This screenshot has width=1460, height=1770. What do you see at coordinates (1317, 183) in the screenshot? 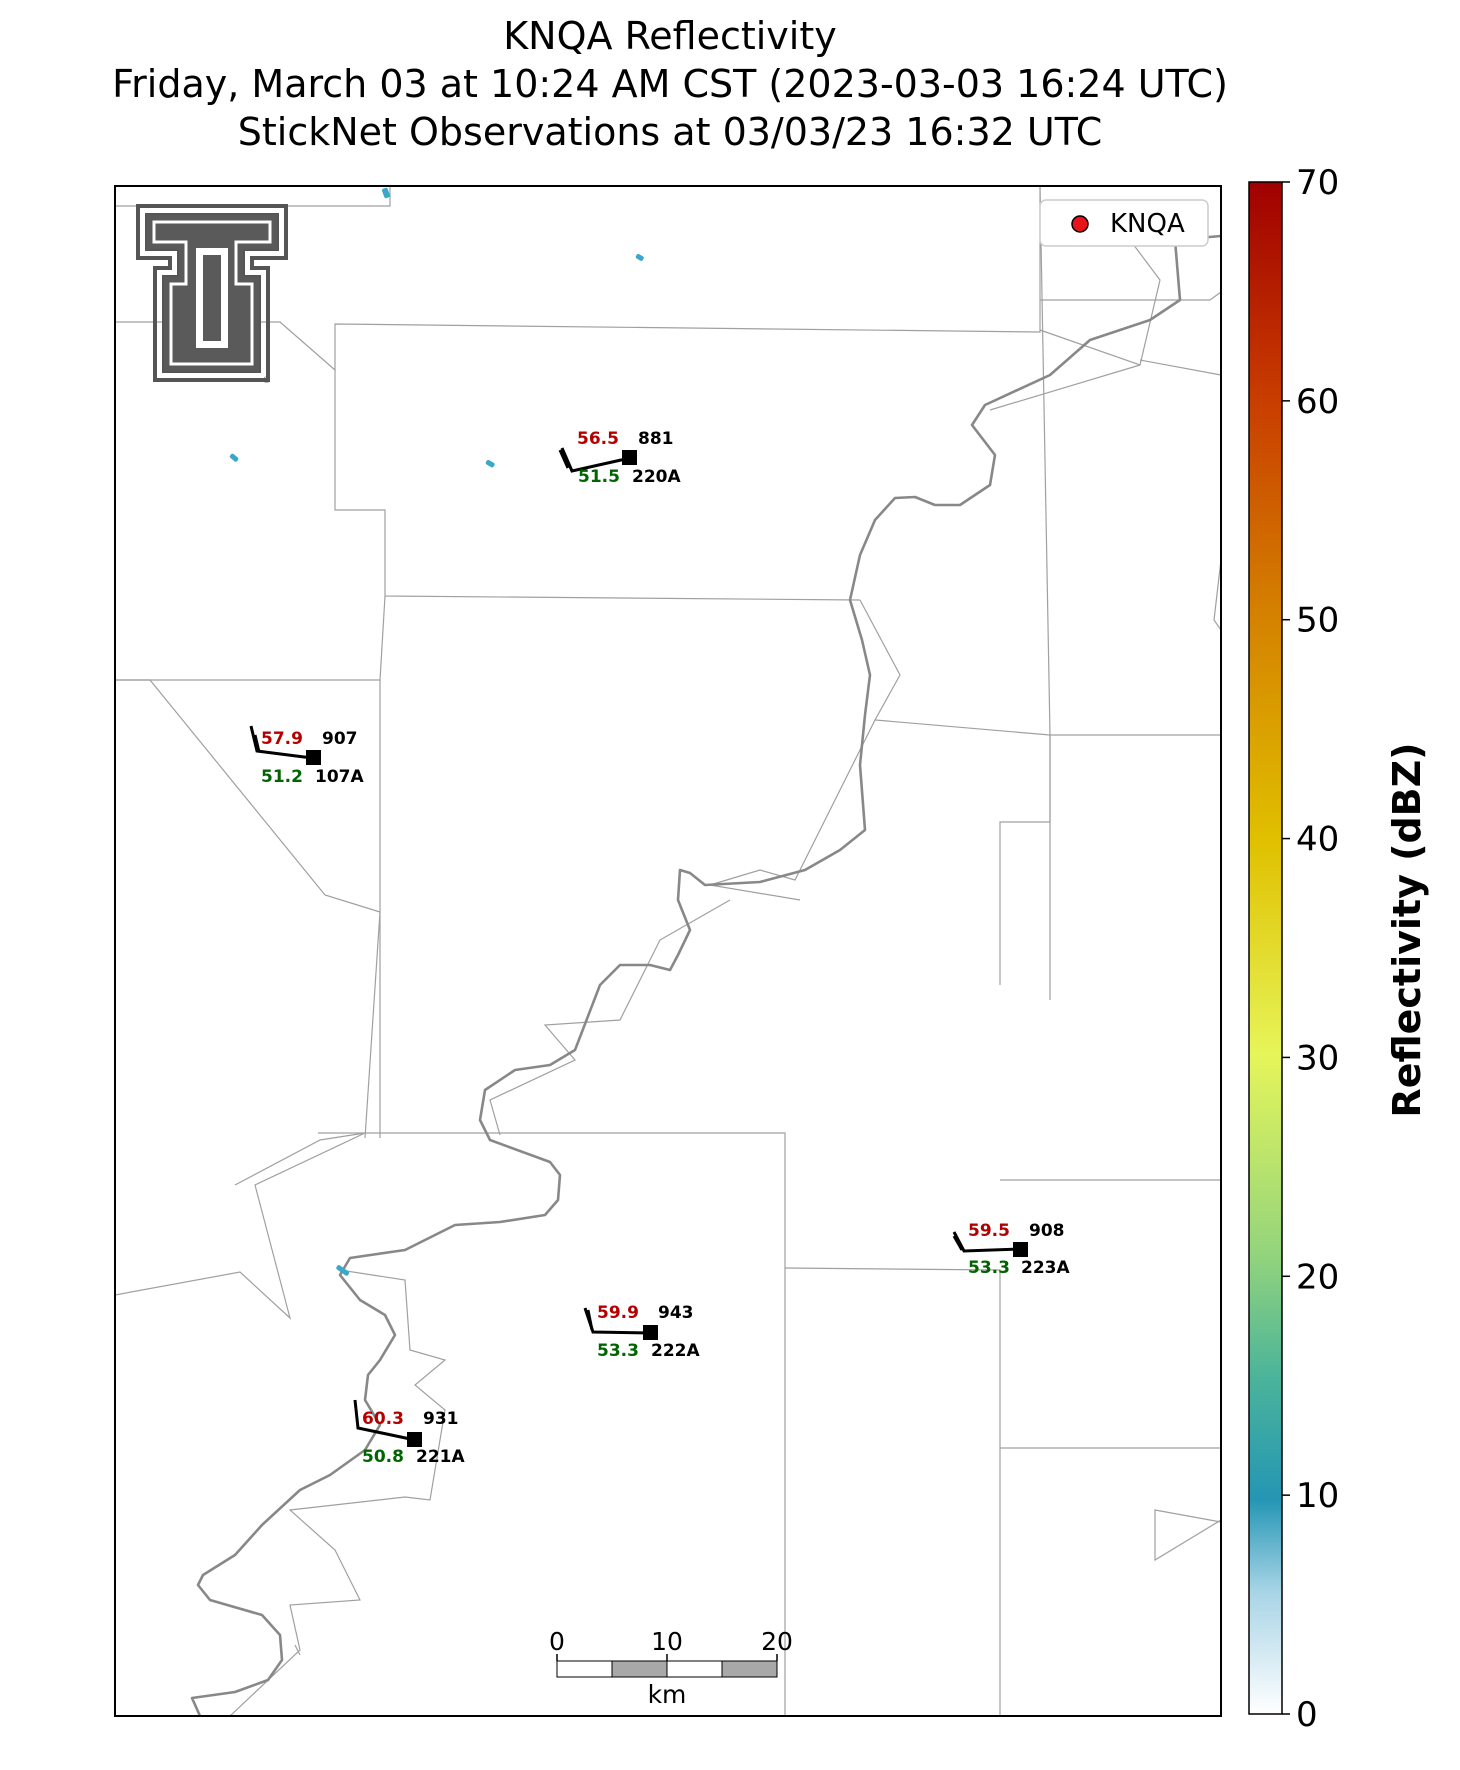
I see `colorbar-tick-label: 70` at bounding box center [1317, 183].